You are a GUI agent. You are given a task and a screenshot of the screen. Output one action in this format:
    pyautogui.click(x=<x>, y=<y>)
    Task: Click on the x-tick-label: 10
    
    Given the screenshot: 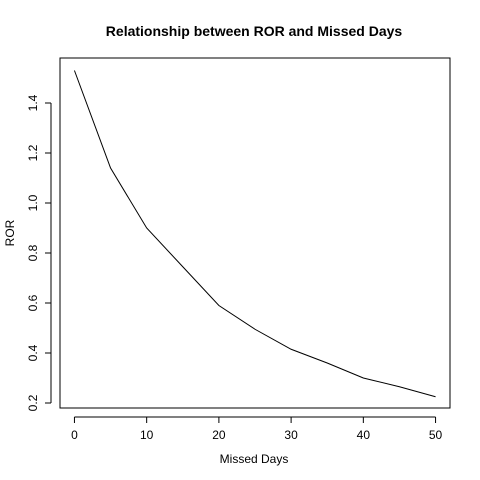 What is the action you would take?
    pyautogui.click(x=147, y=435)
    